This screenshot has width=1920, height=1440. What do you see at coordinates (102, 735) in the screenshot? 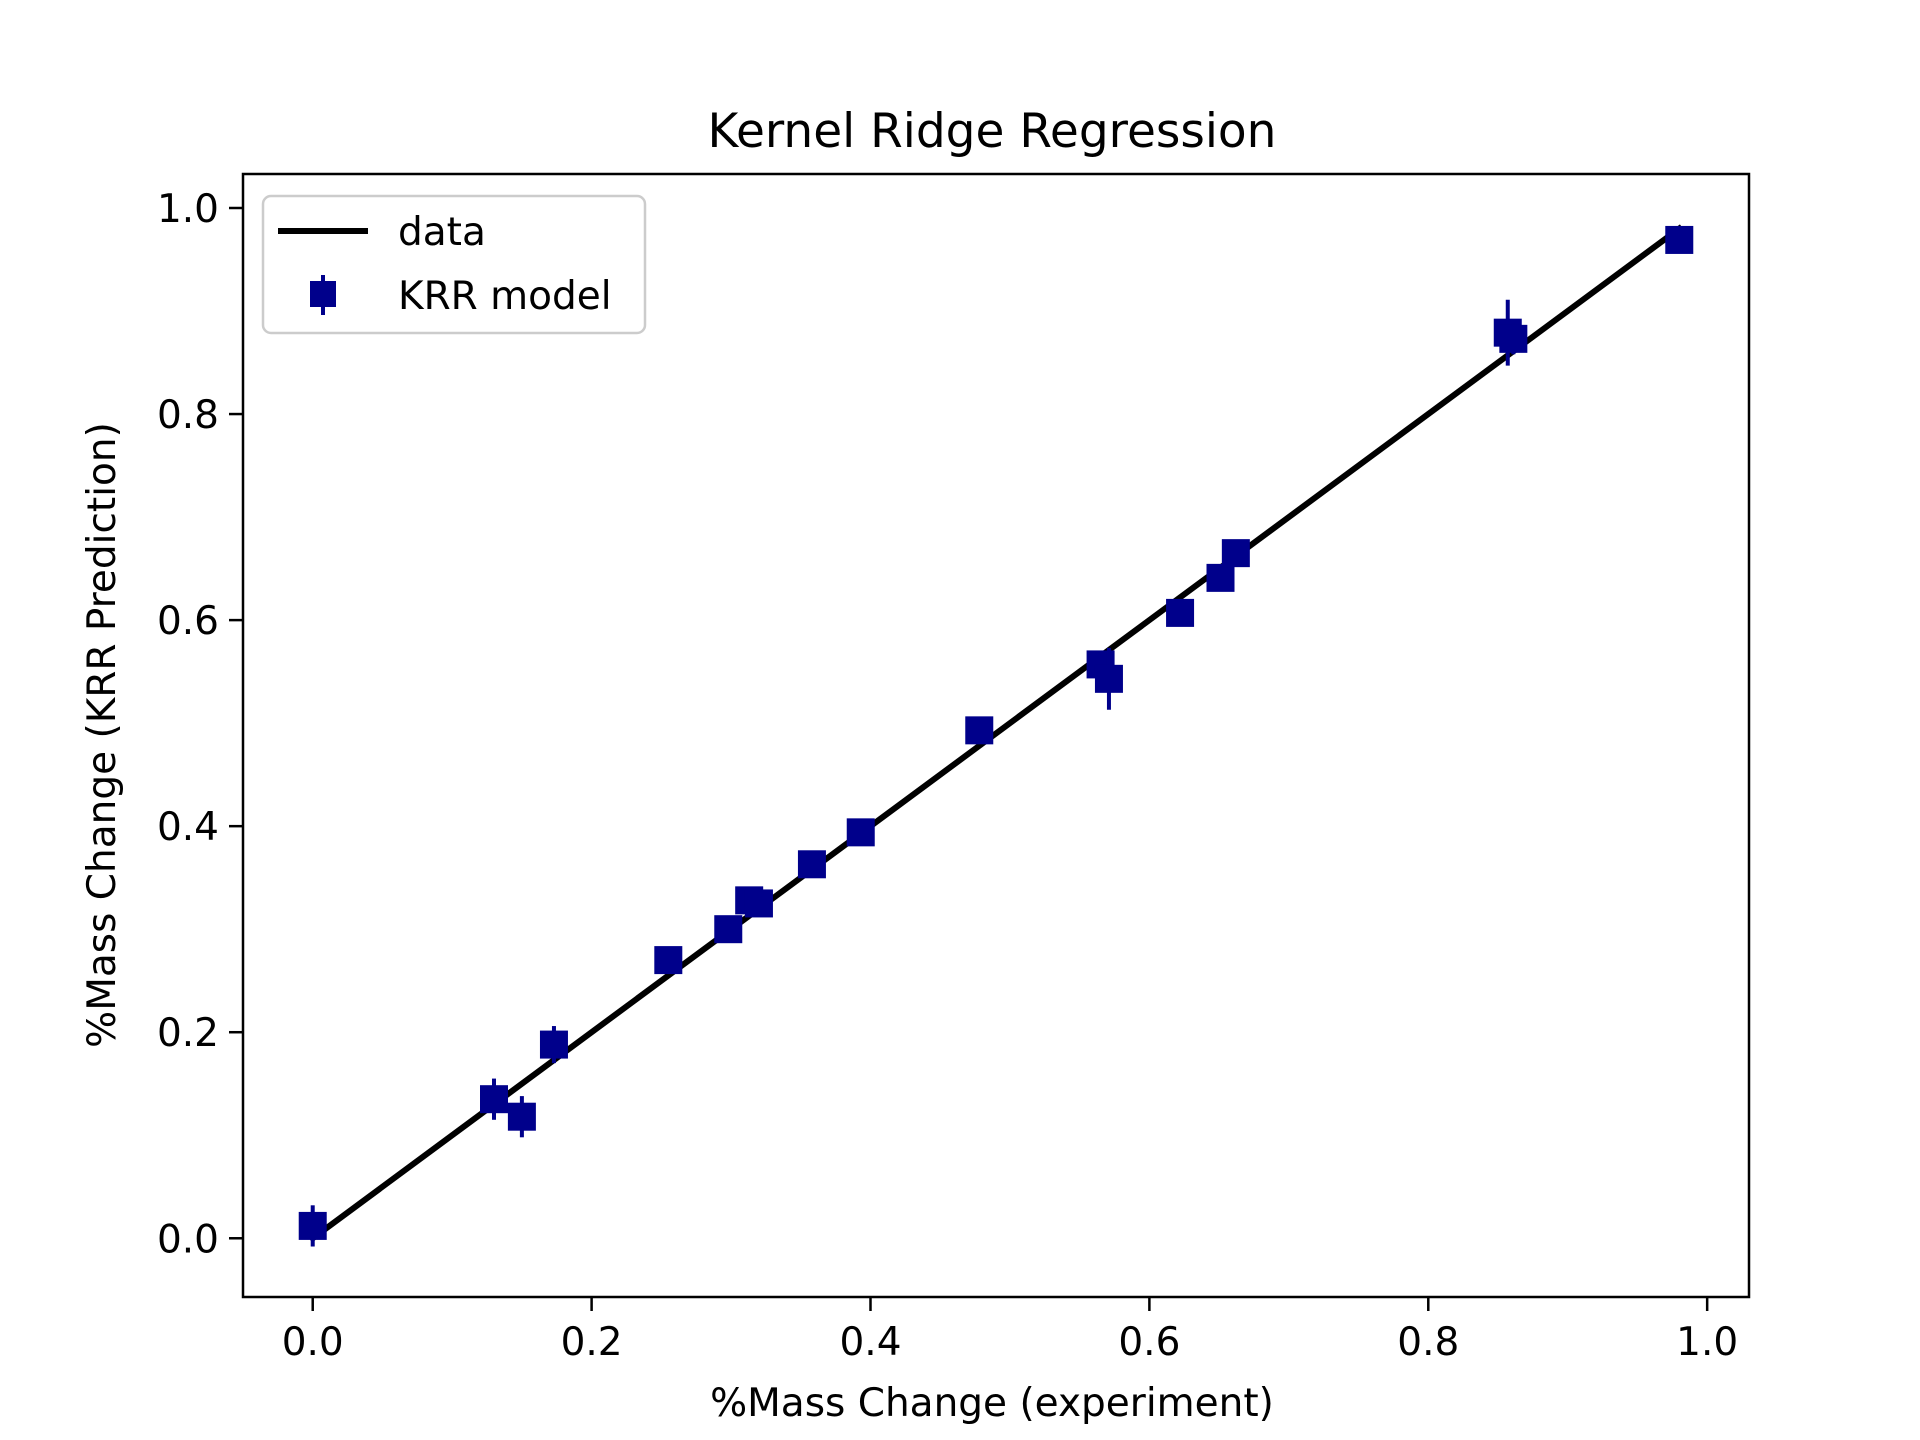
I see `y-axis-label: %Mass Change (KRR Prediction)` at bounding box center [102, 735].